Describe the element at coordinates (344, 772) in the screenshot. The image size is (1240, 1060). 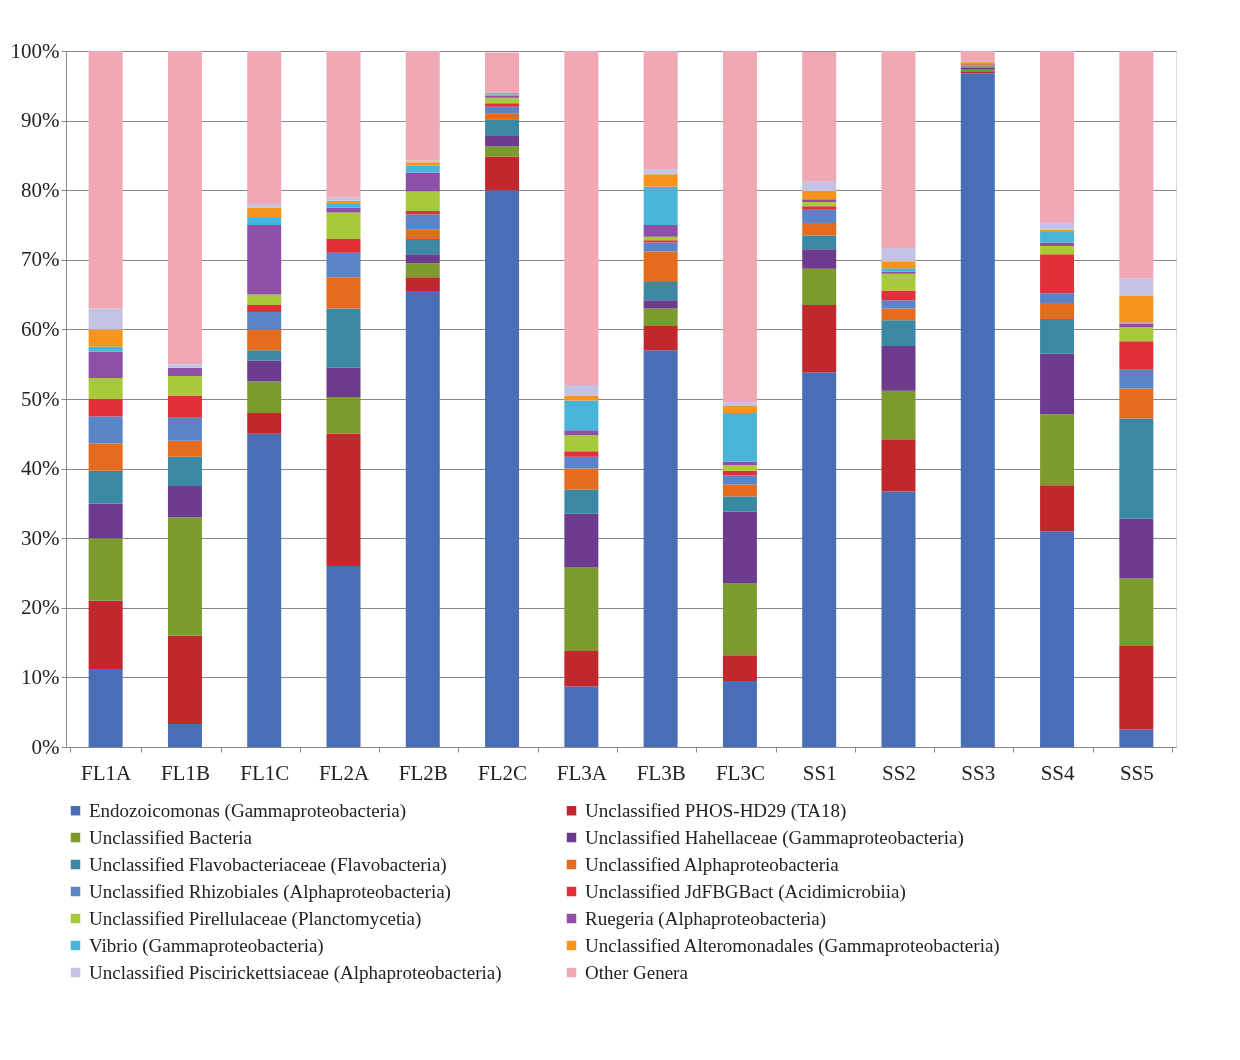
I see `x-tick-label: FL2A` at that location.